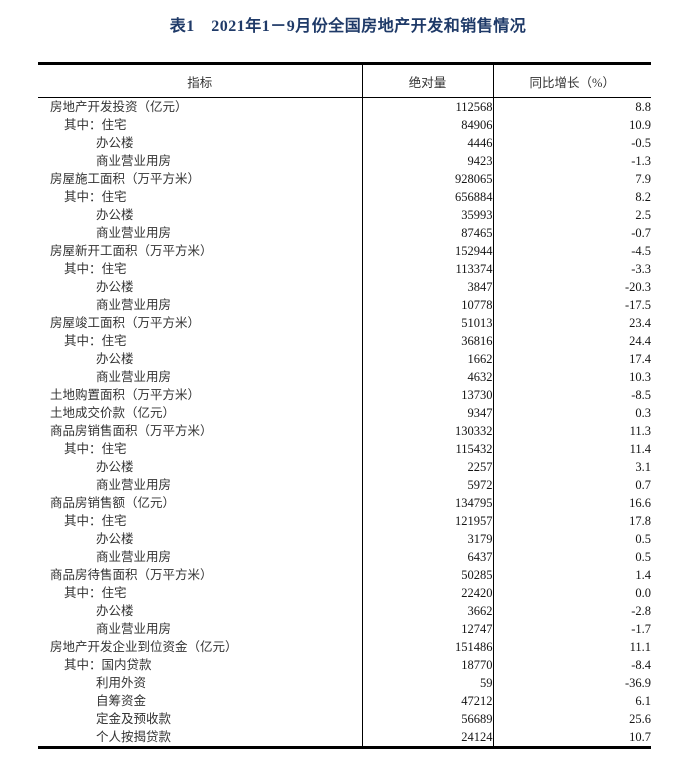 The height and width of the screenshot is (765, 696). What do you see at coordinates (200, 719) in the screenshot?
I see `indicator-cell: 定金及预收款` at bounding box center [200, 719].